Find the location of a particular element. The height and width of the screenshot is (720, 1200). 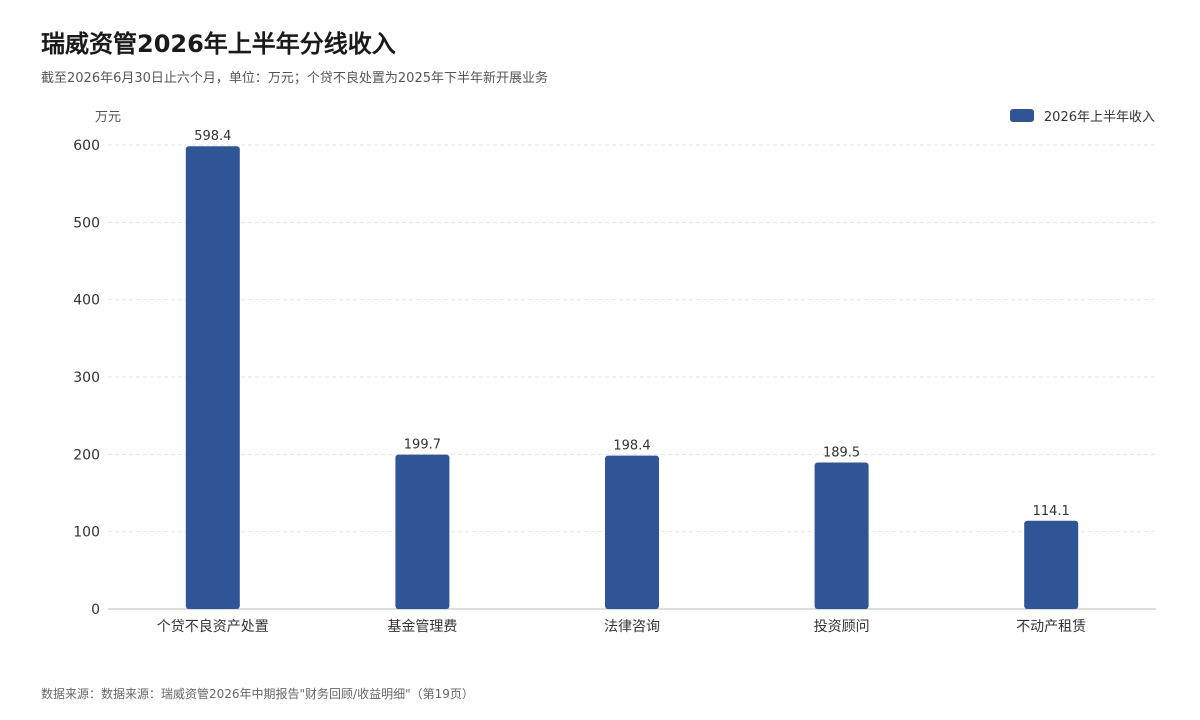

bar-value-label: 199.7 is located at coordinates (422, 445).